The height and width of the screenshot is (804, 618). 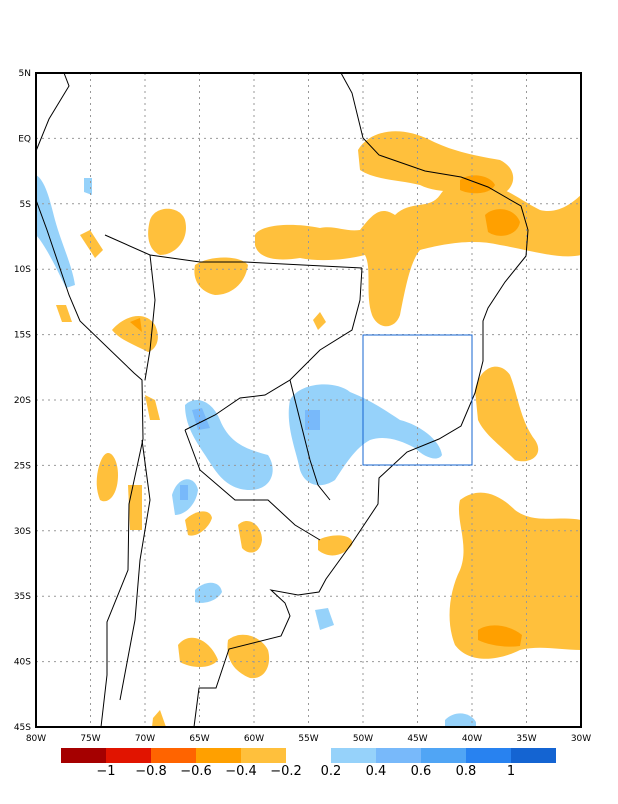 What do you see at coordinates (22, 336) in the screenshot?
I see `lat-label: 15S` at bounding box center [22, 336].